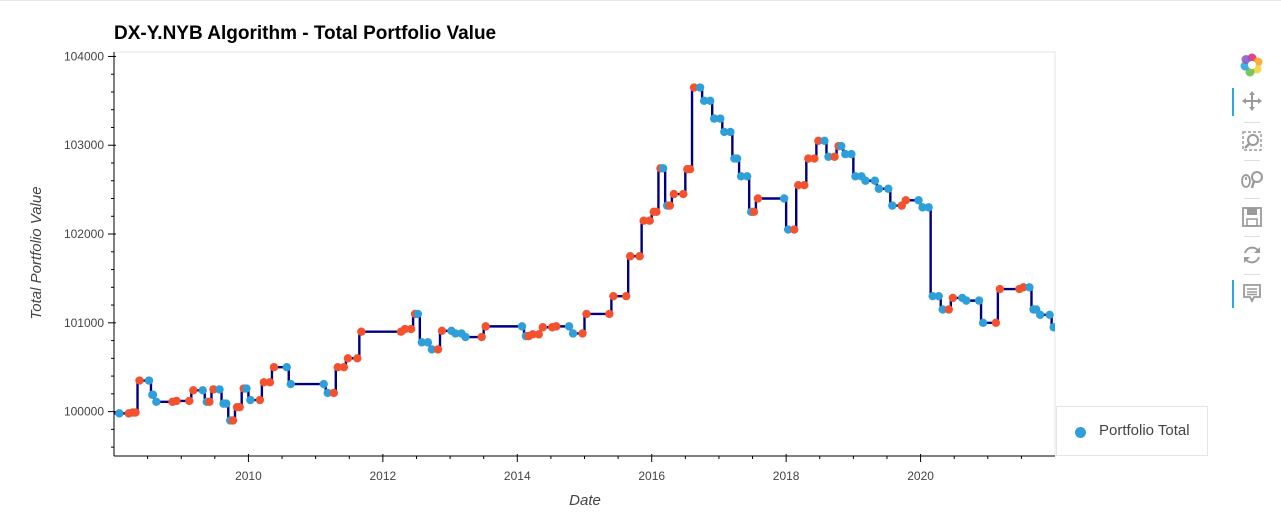 The width and height of the screenshot is (1281, 518). I want to click on reset-tool-button, so click(1252, 255).